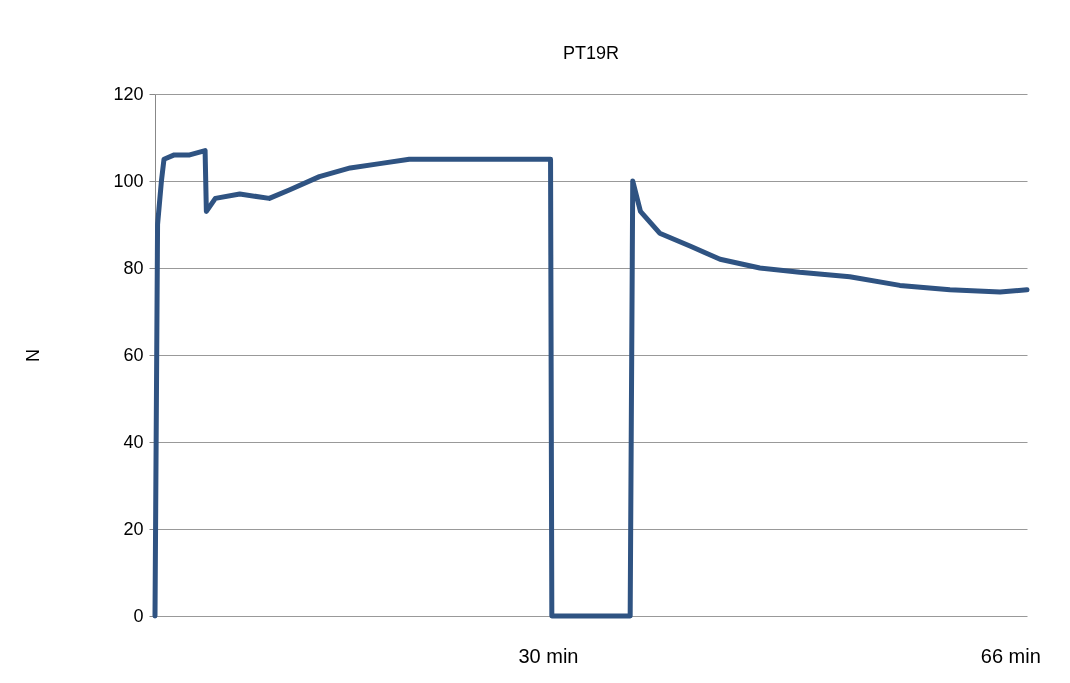 This screenshot has width=1070, height=683. I want to click on y-tick-label: 40, so click(133, 441).